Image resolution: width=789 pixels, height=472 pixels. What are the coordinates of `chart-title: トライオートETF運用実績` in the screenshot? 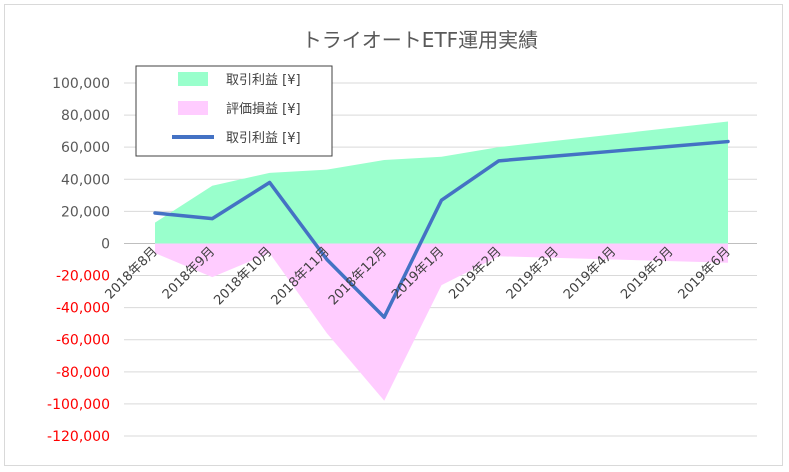 It's located at (420, 40).